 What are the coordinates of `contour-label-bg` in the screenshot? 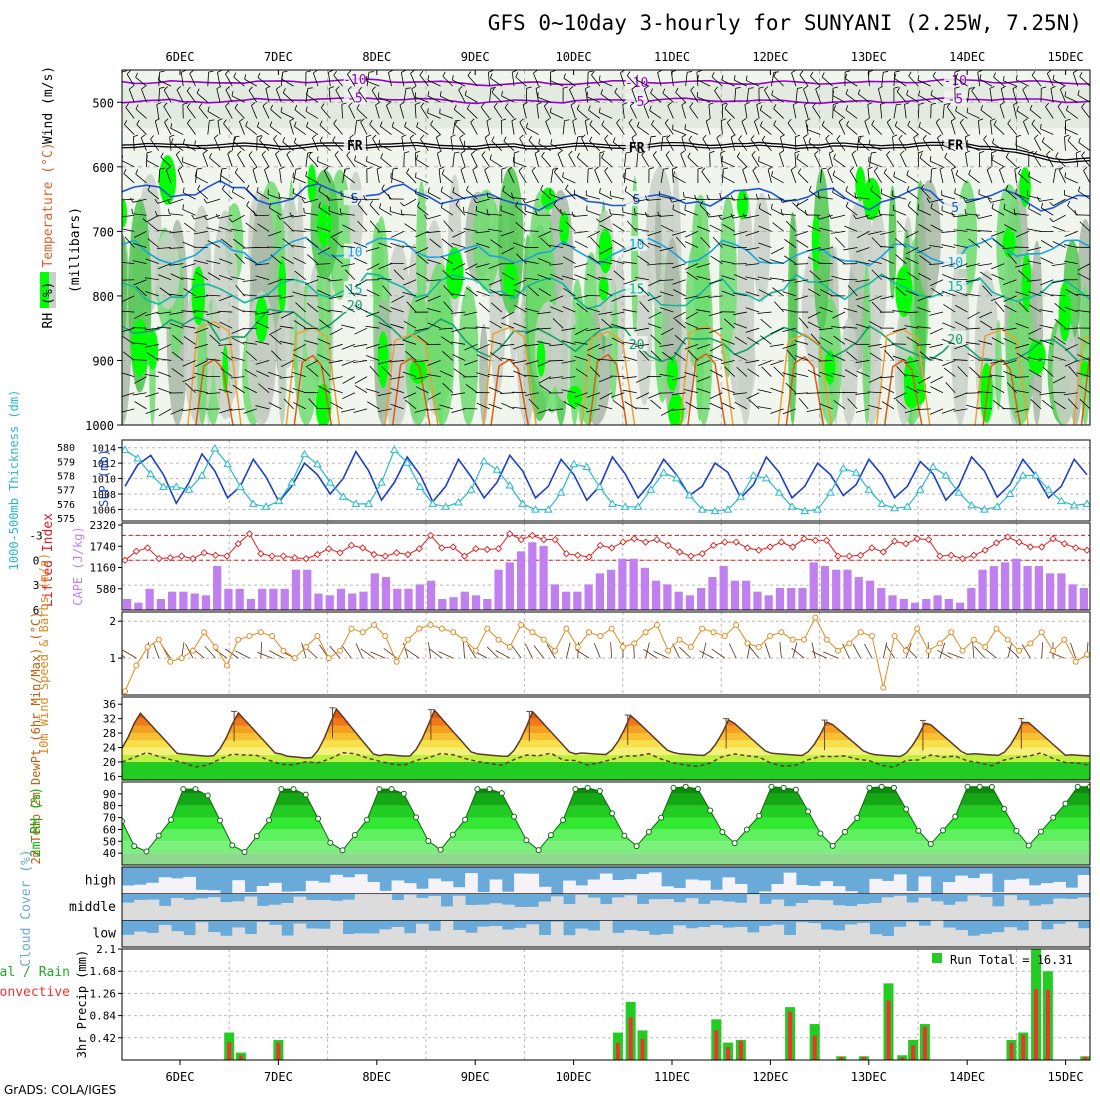 It's located at (955, 285).